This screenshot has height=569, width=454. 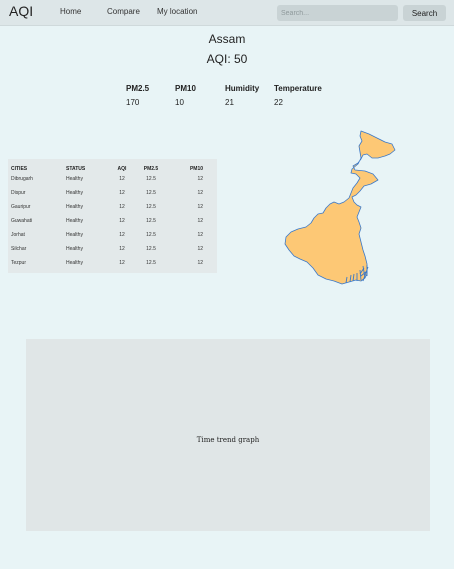 What do you see at coordinates (18, 235) in the screenshot?
I see `city-cell: Jorhat` at bounding box center [18, 235].